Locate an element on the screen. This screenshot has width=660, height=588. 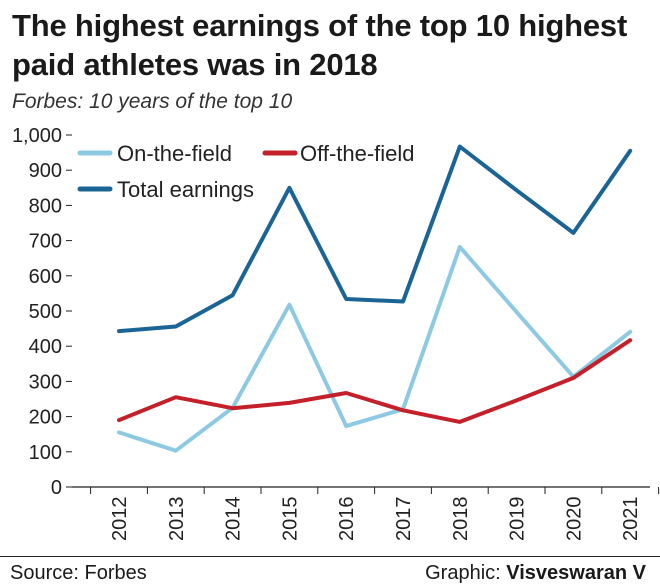
y-tick-label: 600 is located at coordinates (45, 277).